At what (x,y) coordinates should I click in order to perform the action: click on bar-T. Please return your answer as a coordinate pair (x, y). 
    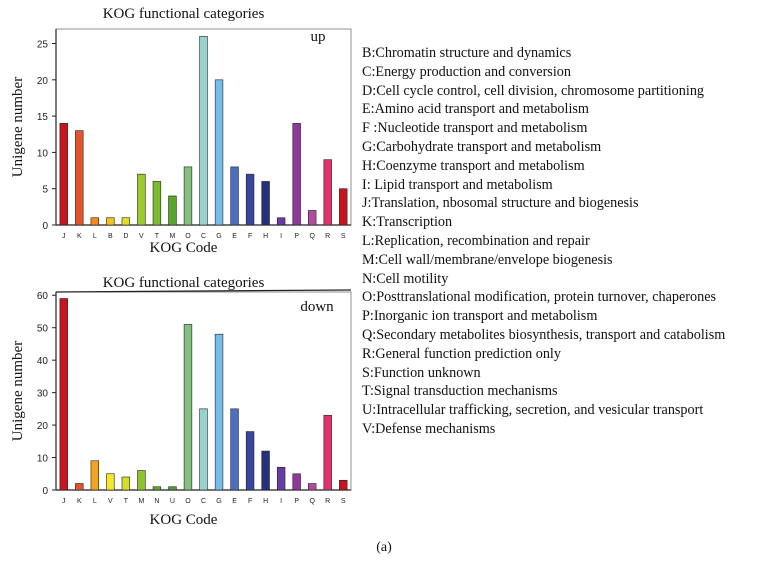
    Looking at the image, I should click on (157, 203).